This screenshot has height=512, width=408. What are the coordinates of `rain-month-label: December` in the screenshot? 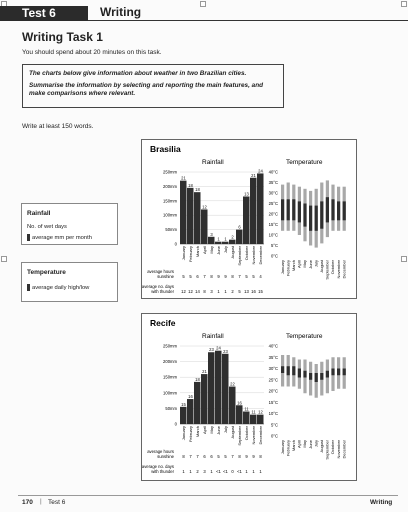 It's located at (260, 254).